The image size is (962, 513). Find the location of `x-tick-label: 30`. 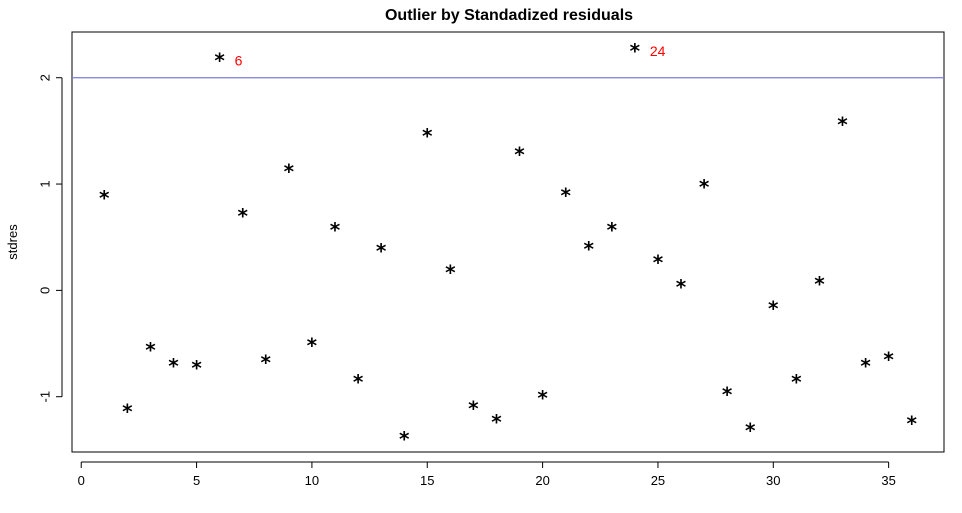

x-tick-label: 30 is located at coordinates (773, 480).